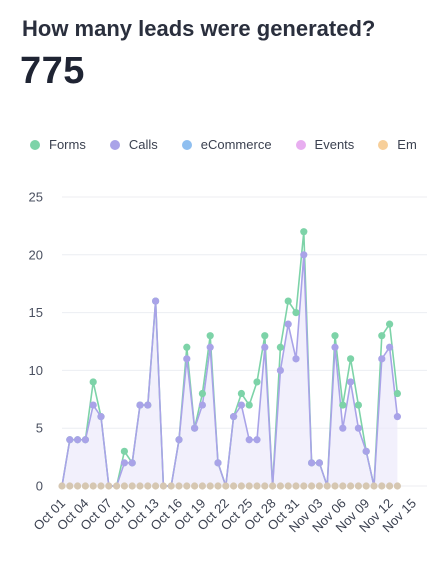 This screenshot has width=427, height=571. Describe the element at coordinates (300, 144) in the screenshot. I see `legend-dot-events-icon` at that location.